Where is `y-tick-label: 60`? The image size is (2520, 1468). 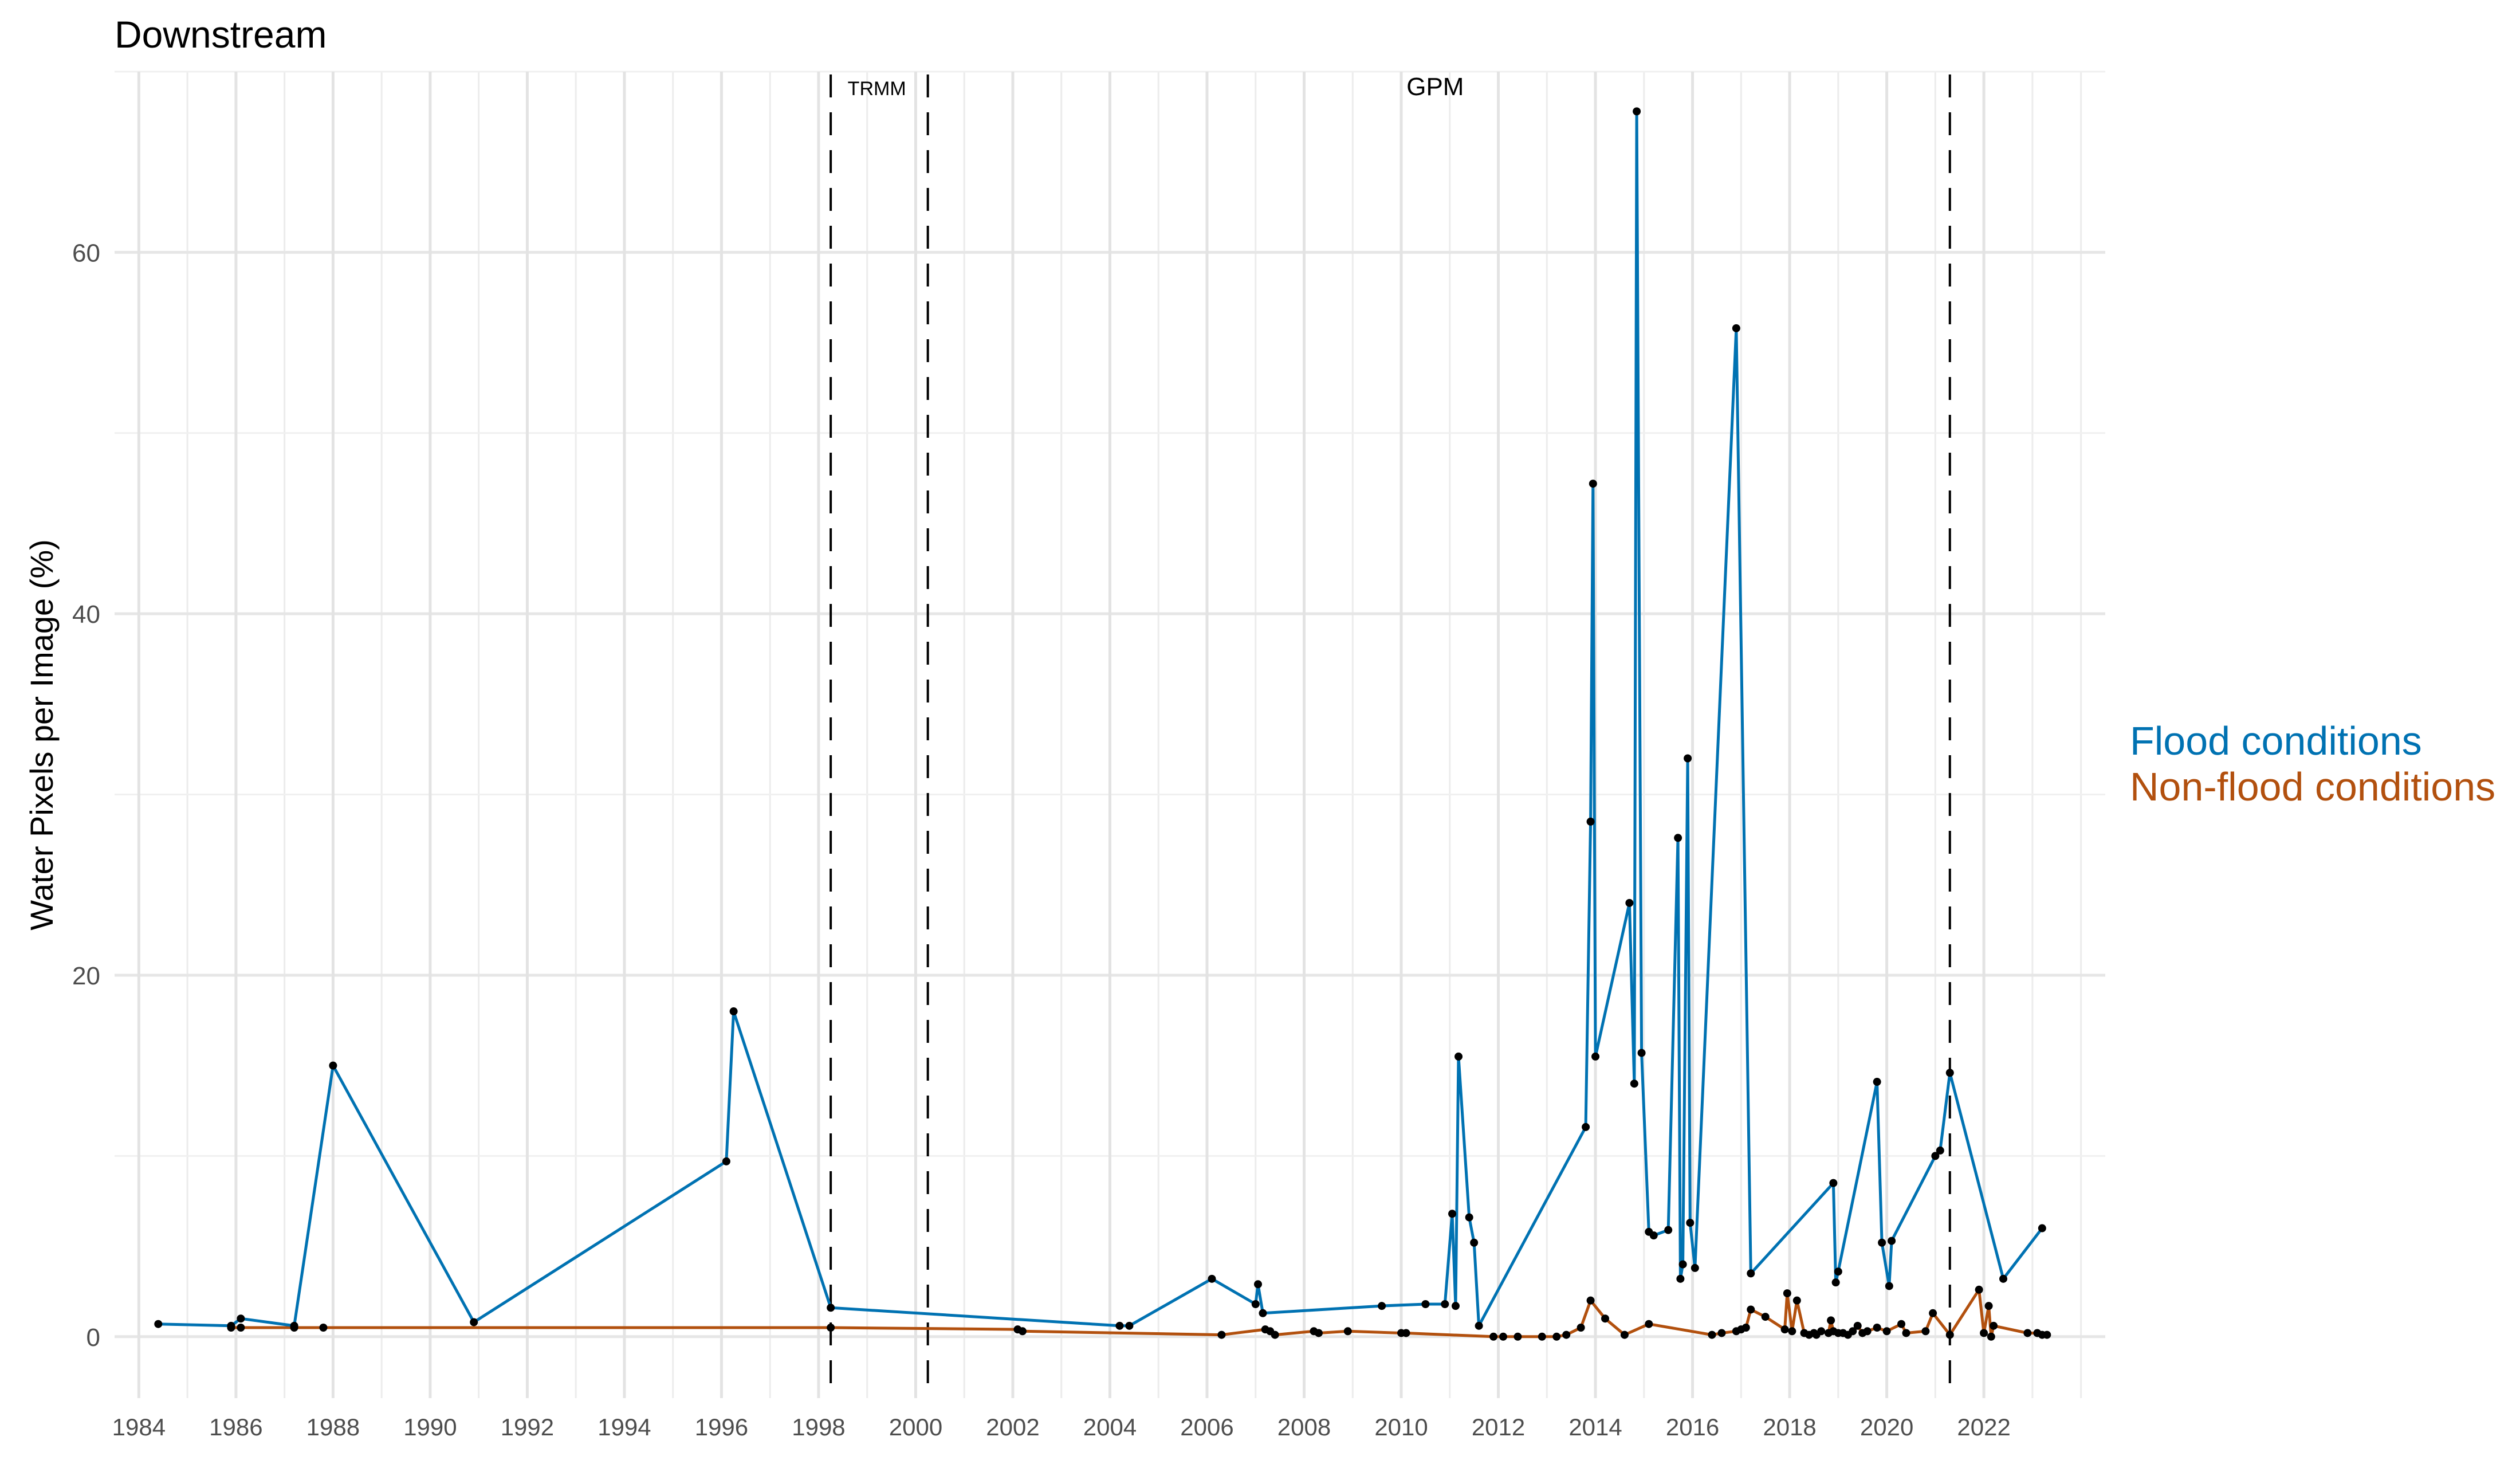
y-tick-label: 60 is located at coordinates (86, 253).